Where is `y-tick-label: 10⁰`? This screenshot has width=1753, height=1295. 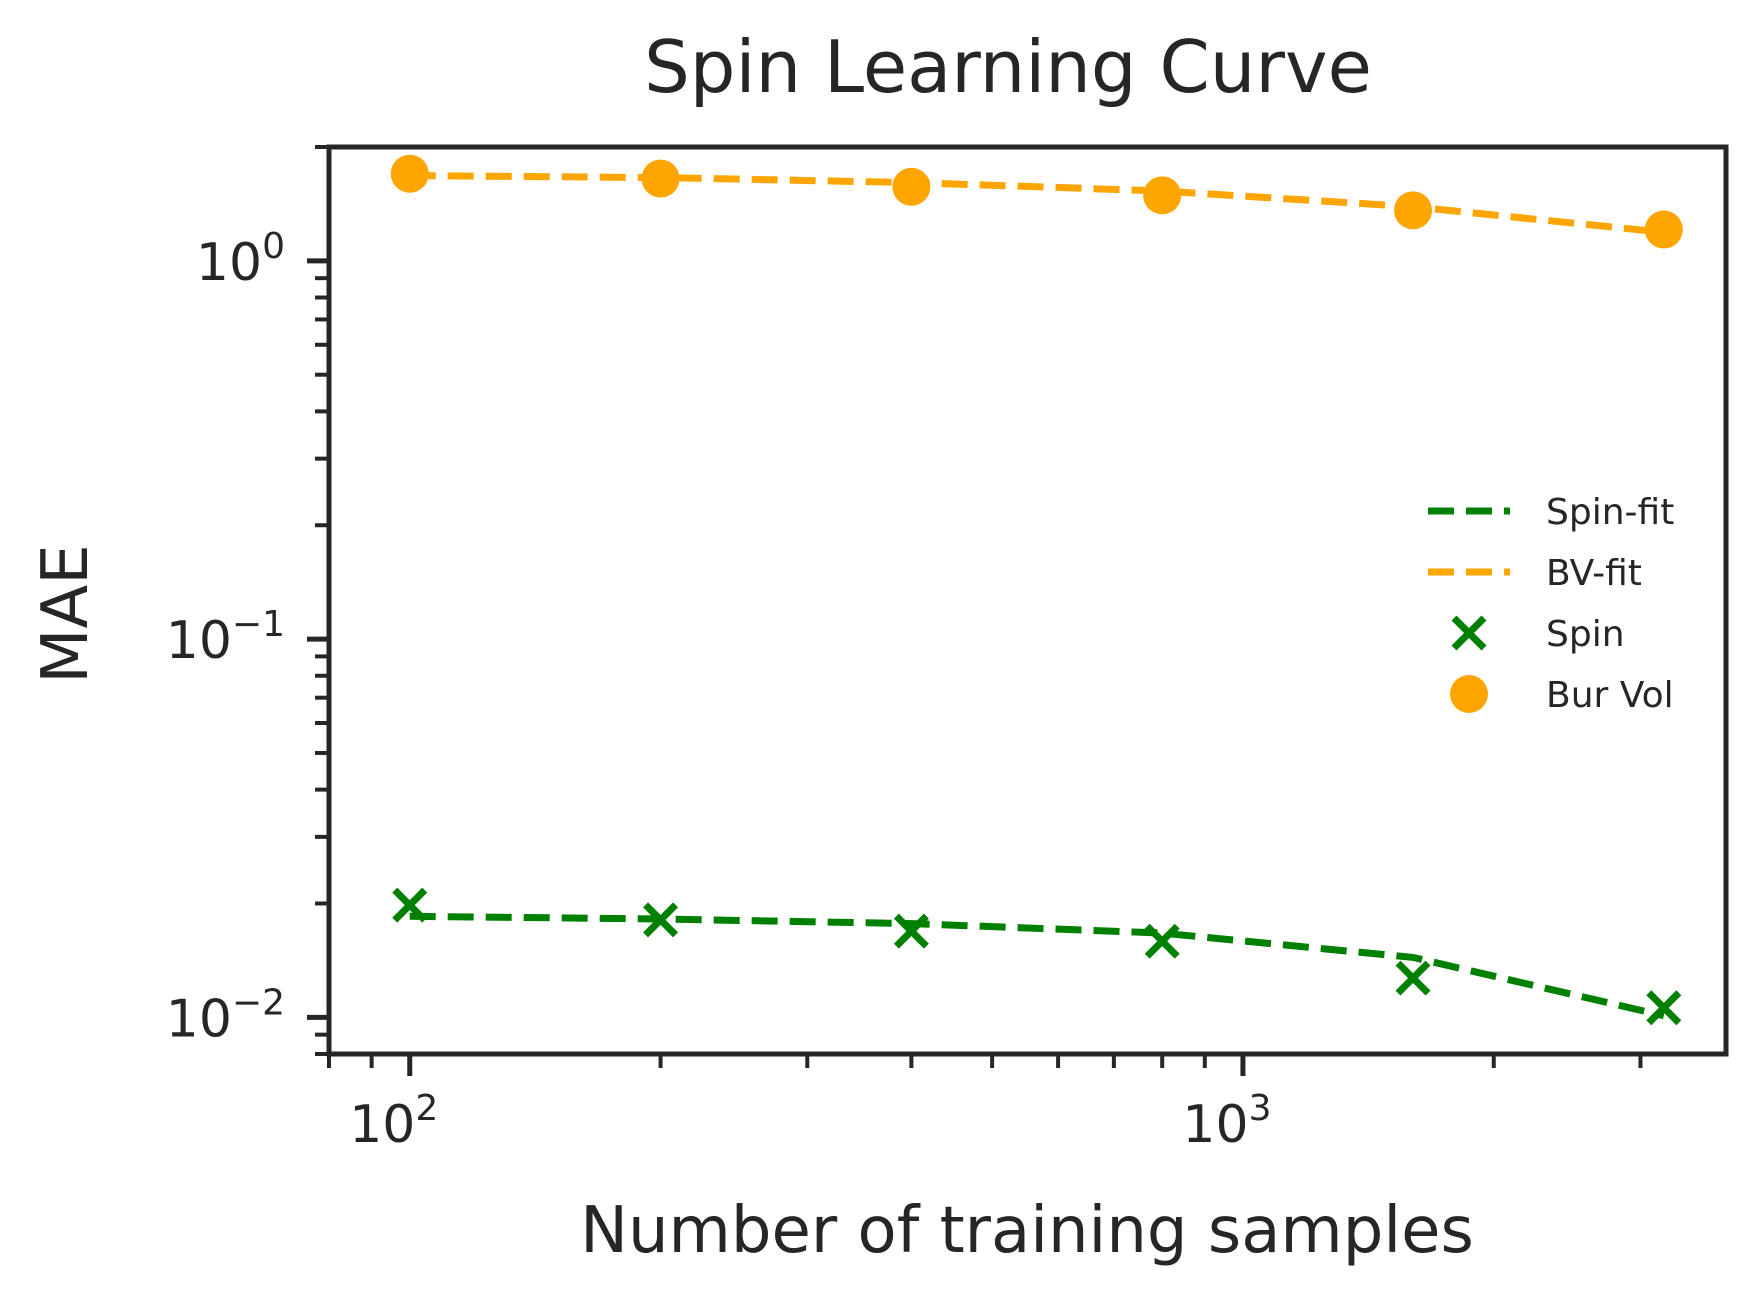 y-tick-label: 10⁰ is located at coordinates (240, 259).